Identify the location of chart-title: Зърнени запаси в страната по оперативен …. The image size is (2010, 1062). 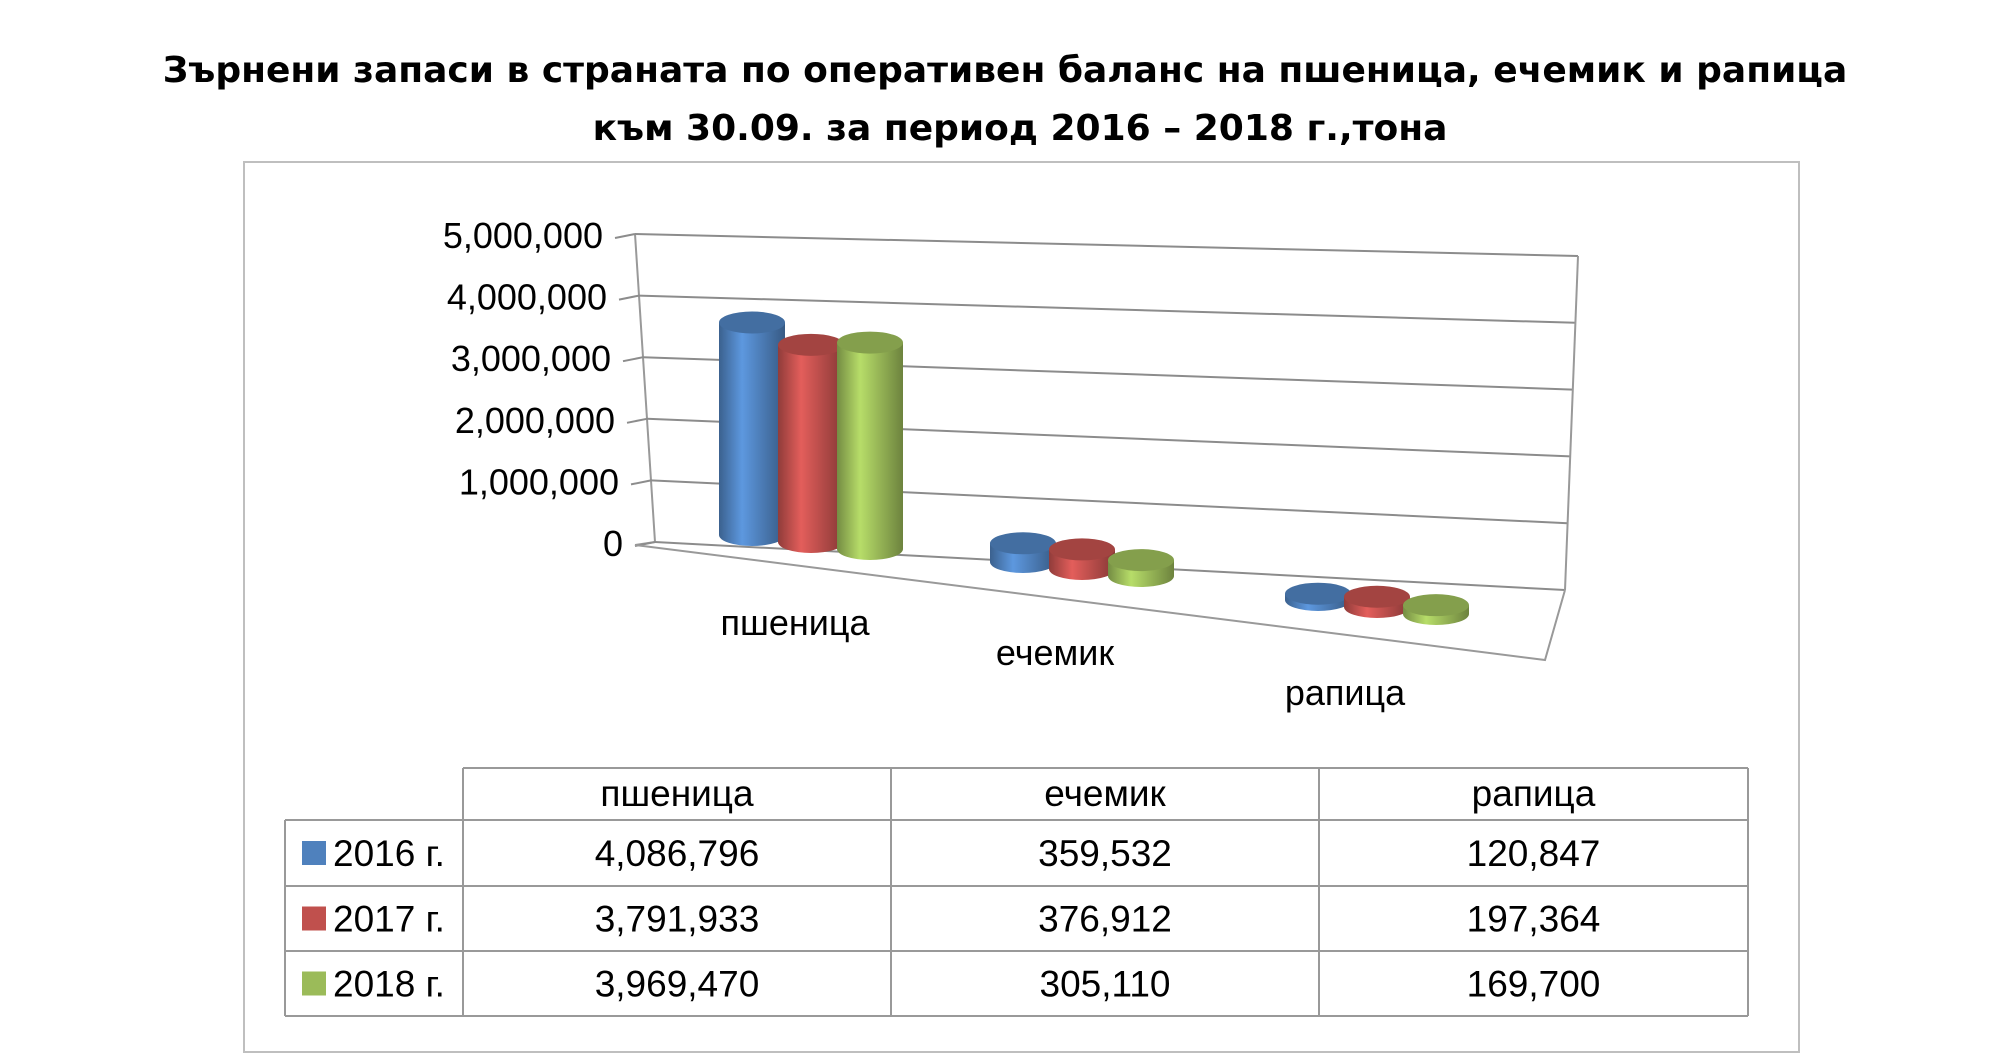
(1005, 100).